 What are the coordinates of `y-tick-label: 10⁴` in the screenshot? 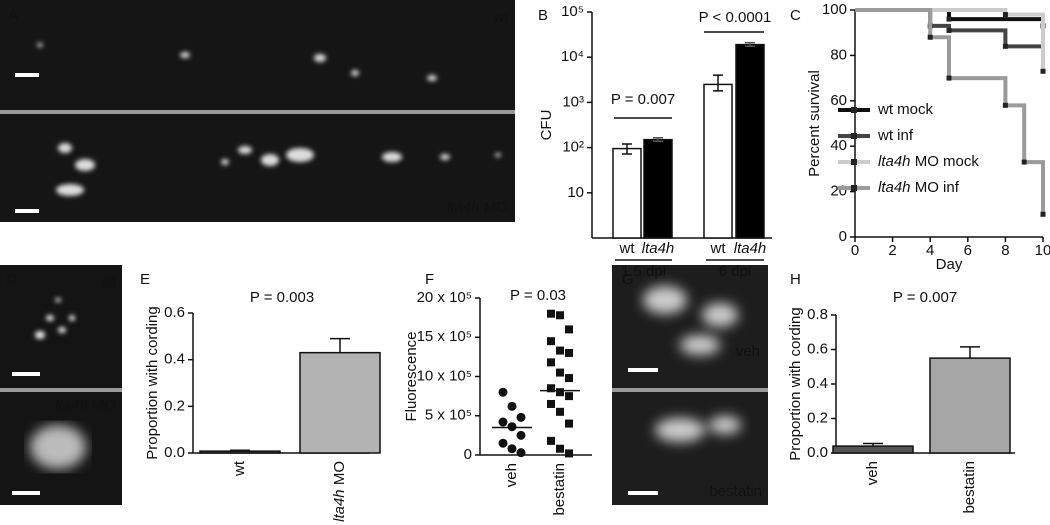 It's located at (572, 56).